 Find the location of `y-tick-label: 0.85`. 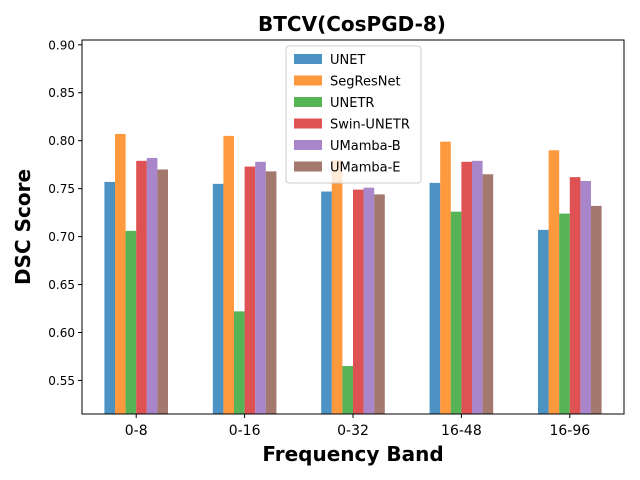

y-tick-label: 0.85 is located at coordinates (61, 93).